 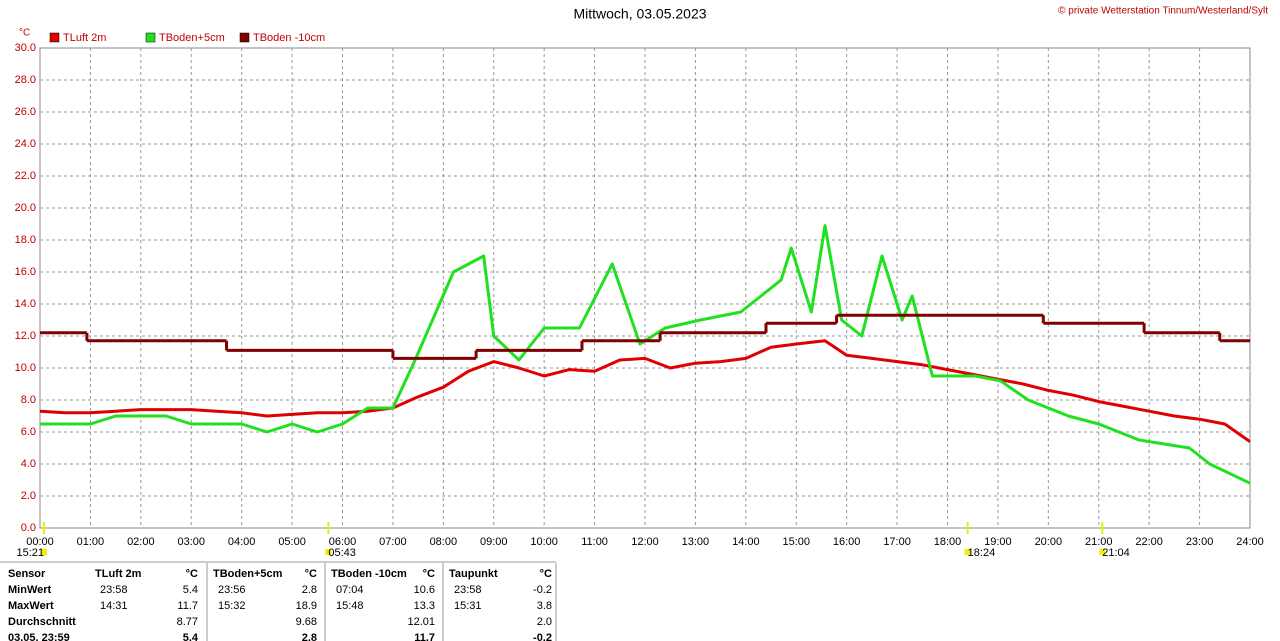 I want to click on x-tick-label: 07:00, so click(x=393, y=542).